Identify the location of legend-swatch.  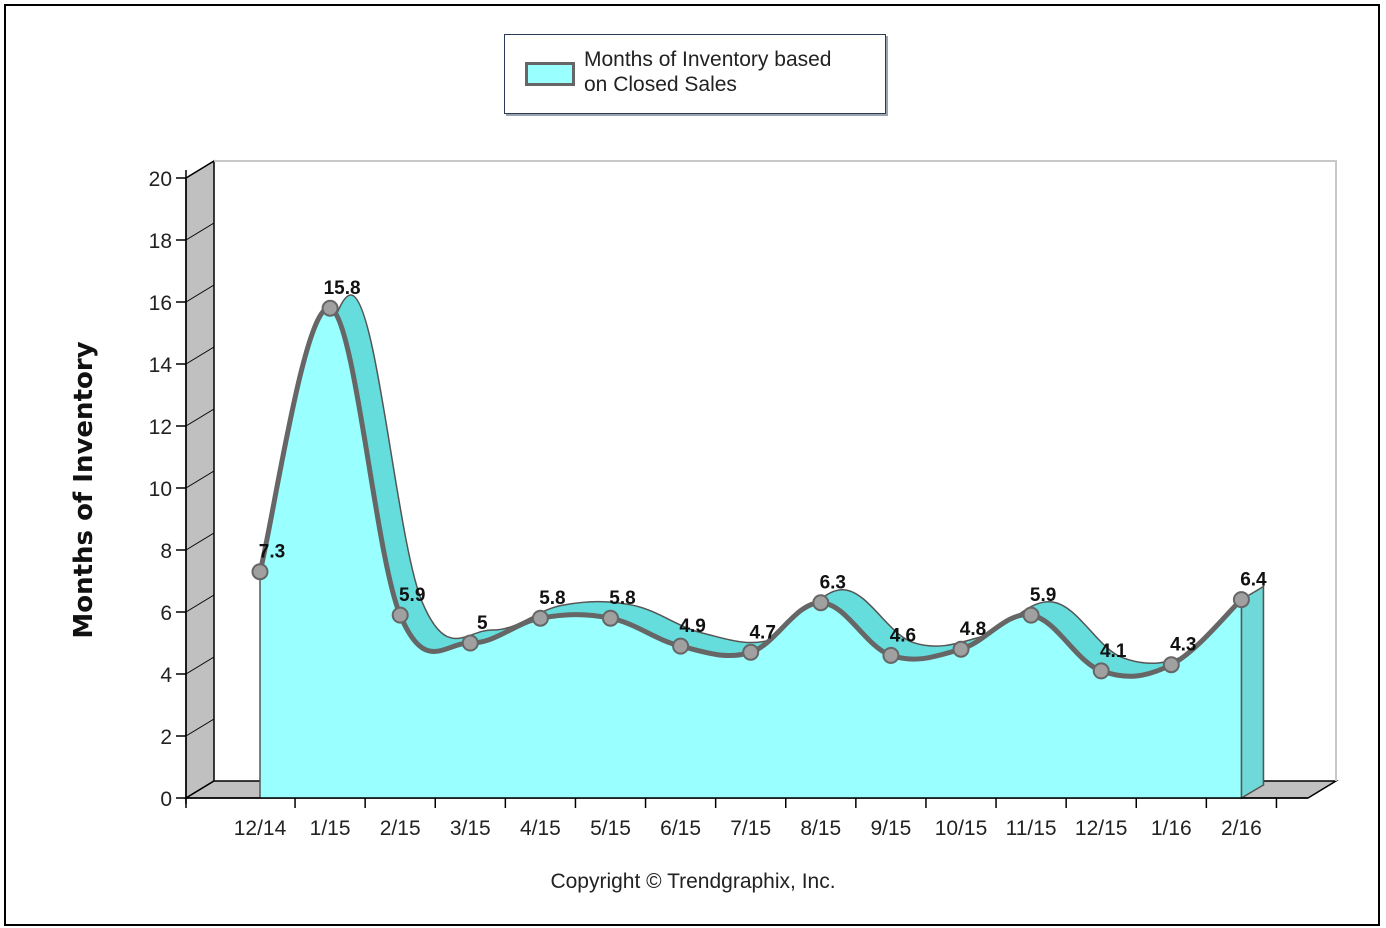
(550, 74).